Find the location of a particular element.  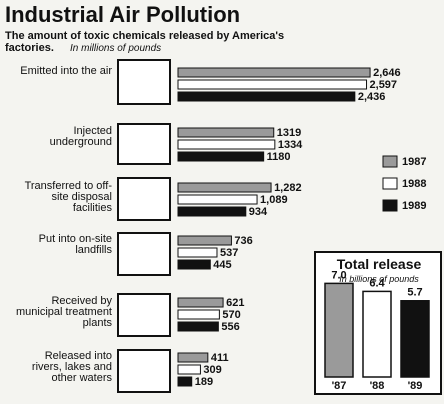

icons is located at coordinates (144, 226).